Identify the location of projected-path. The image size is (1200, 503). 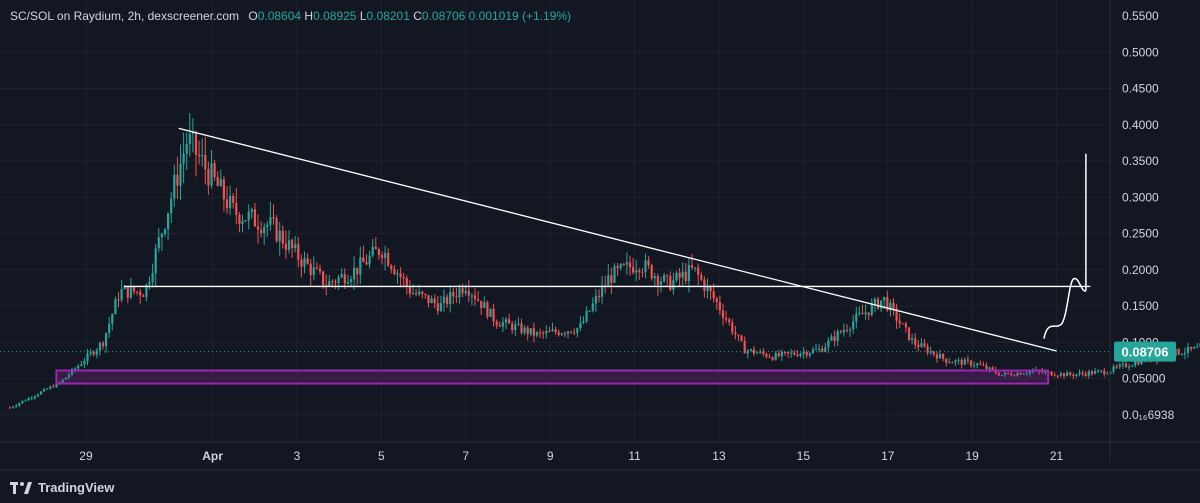
(1065, 308).